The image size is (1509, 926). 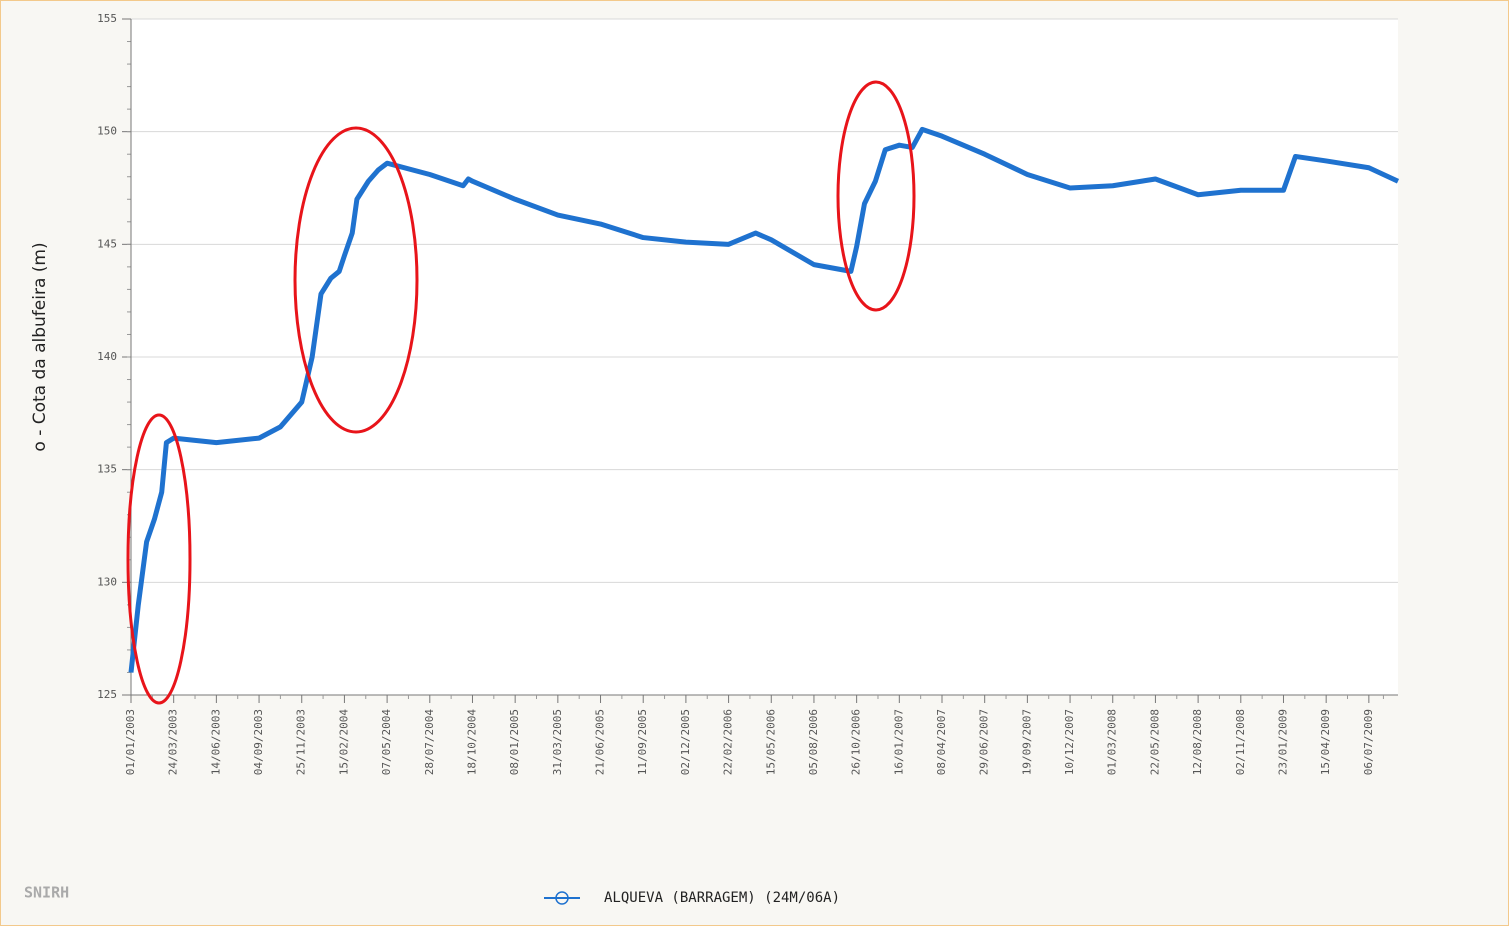 I want to click on watermark: SNIRH, so click(x=46, y=893).